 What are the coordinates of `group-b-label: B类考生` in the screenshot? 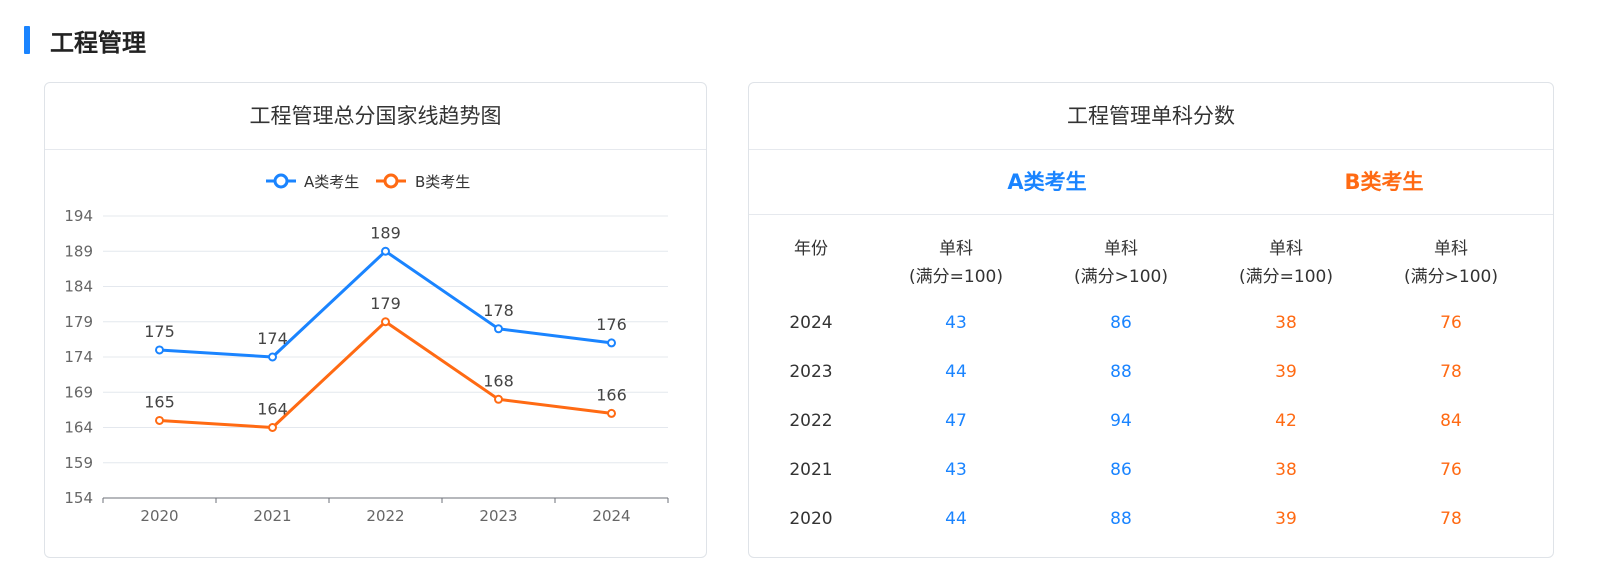 It's located at (1384, 182).